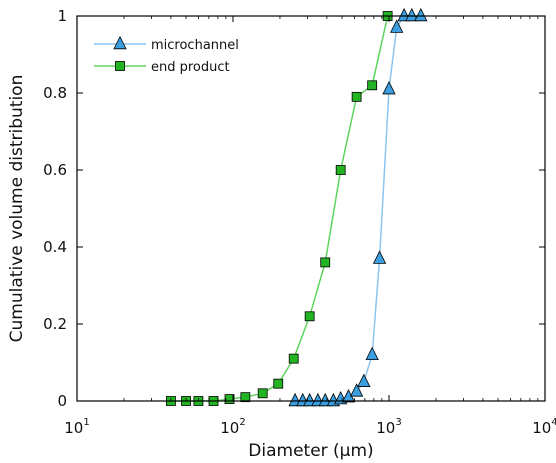  Describe the element at coordinates (55, 247) in the screenshot. I see `y-tick-label: 0.4` at that location.